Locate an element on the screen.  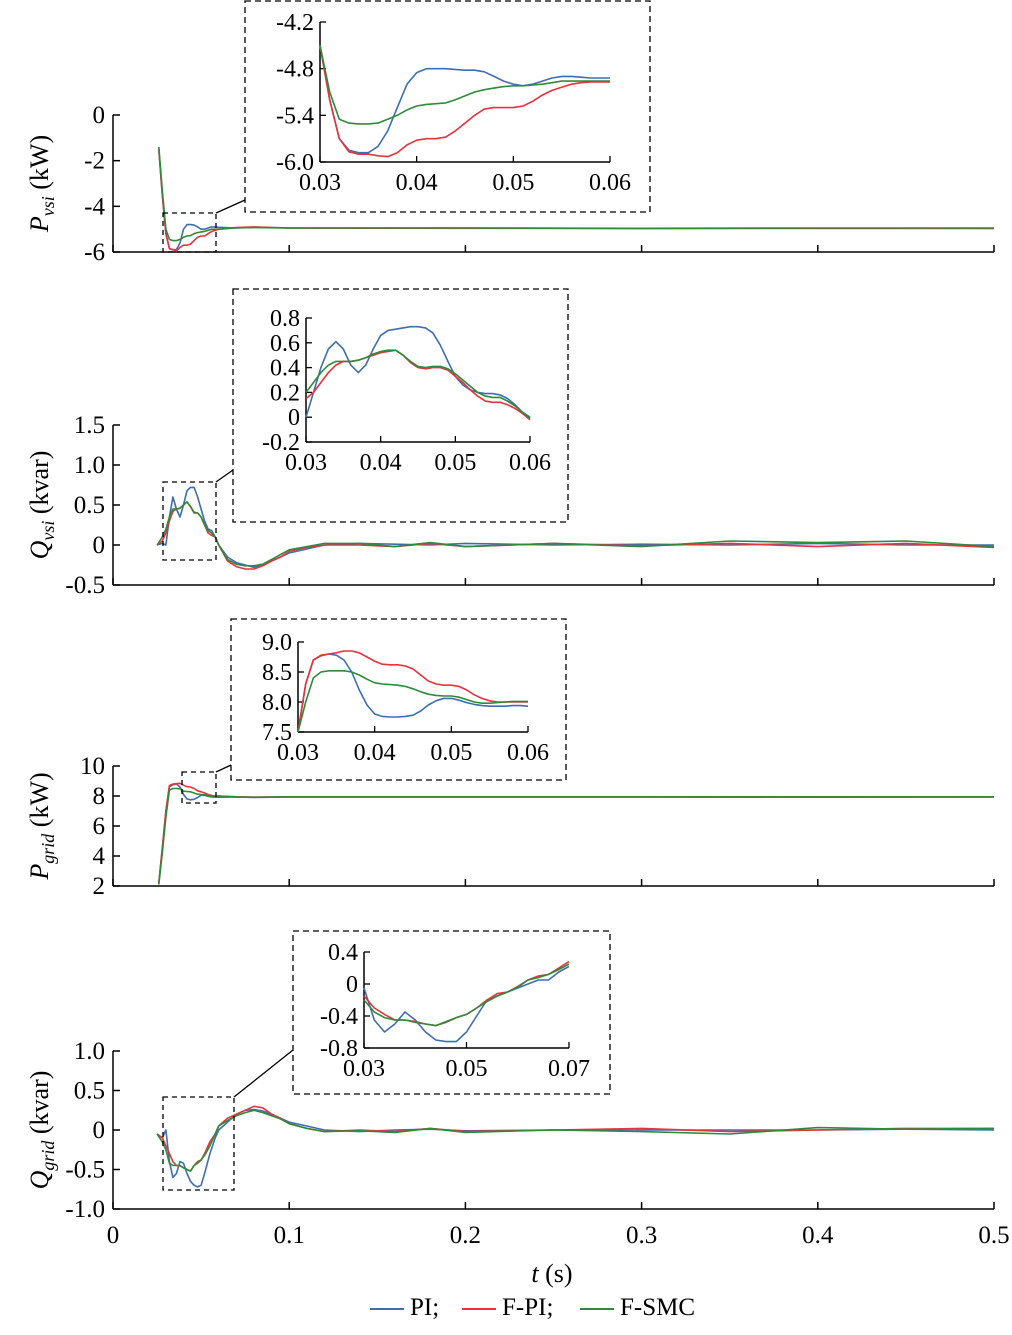
y-tick-label-pgrid: 4 is located at coordinates (99, 856).